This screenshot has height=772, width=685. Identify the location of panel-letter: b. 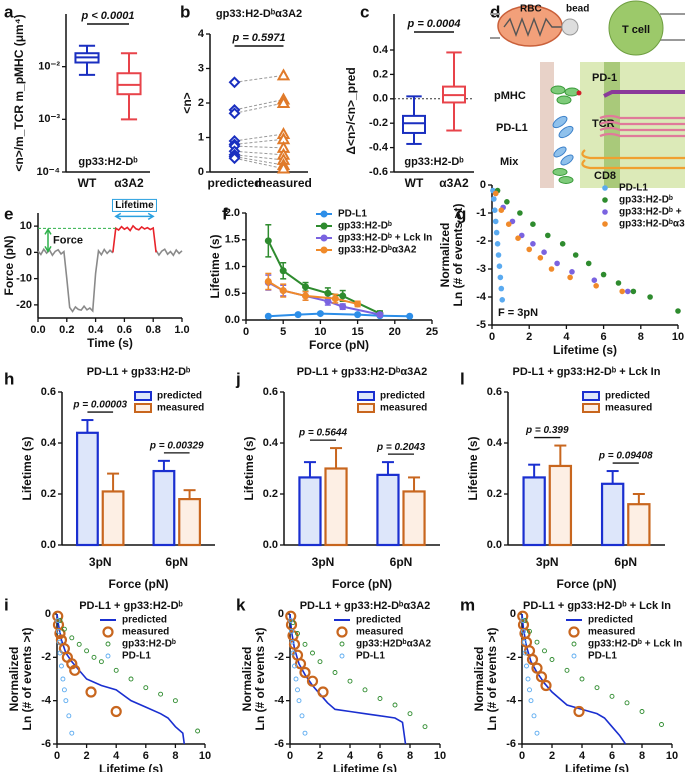
(185, 11).